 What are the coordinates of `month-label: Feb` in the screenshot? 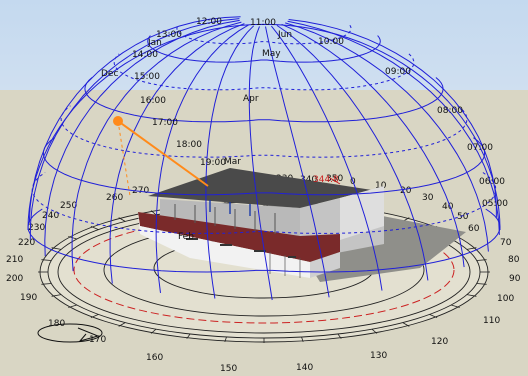 It's located at (186, 237).